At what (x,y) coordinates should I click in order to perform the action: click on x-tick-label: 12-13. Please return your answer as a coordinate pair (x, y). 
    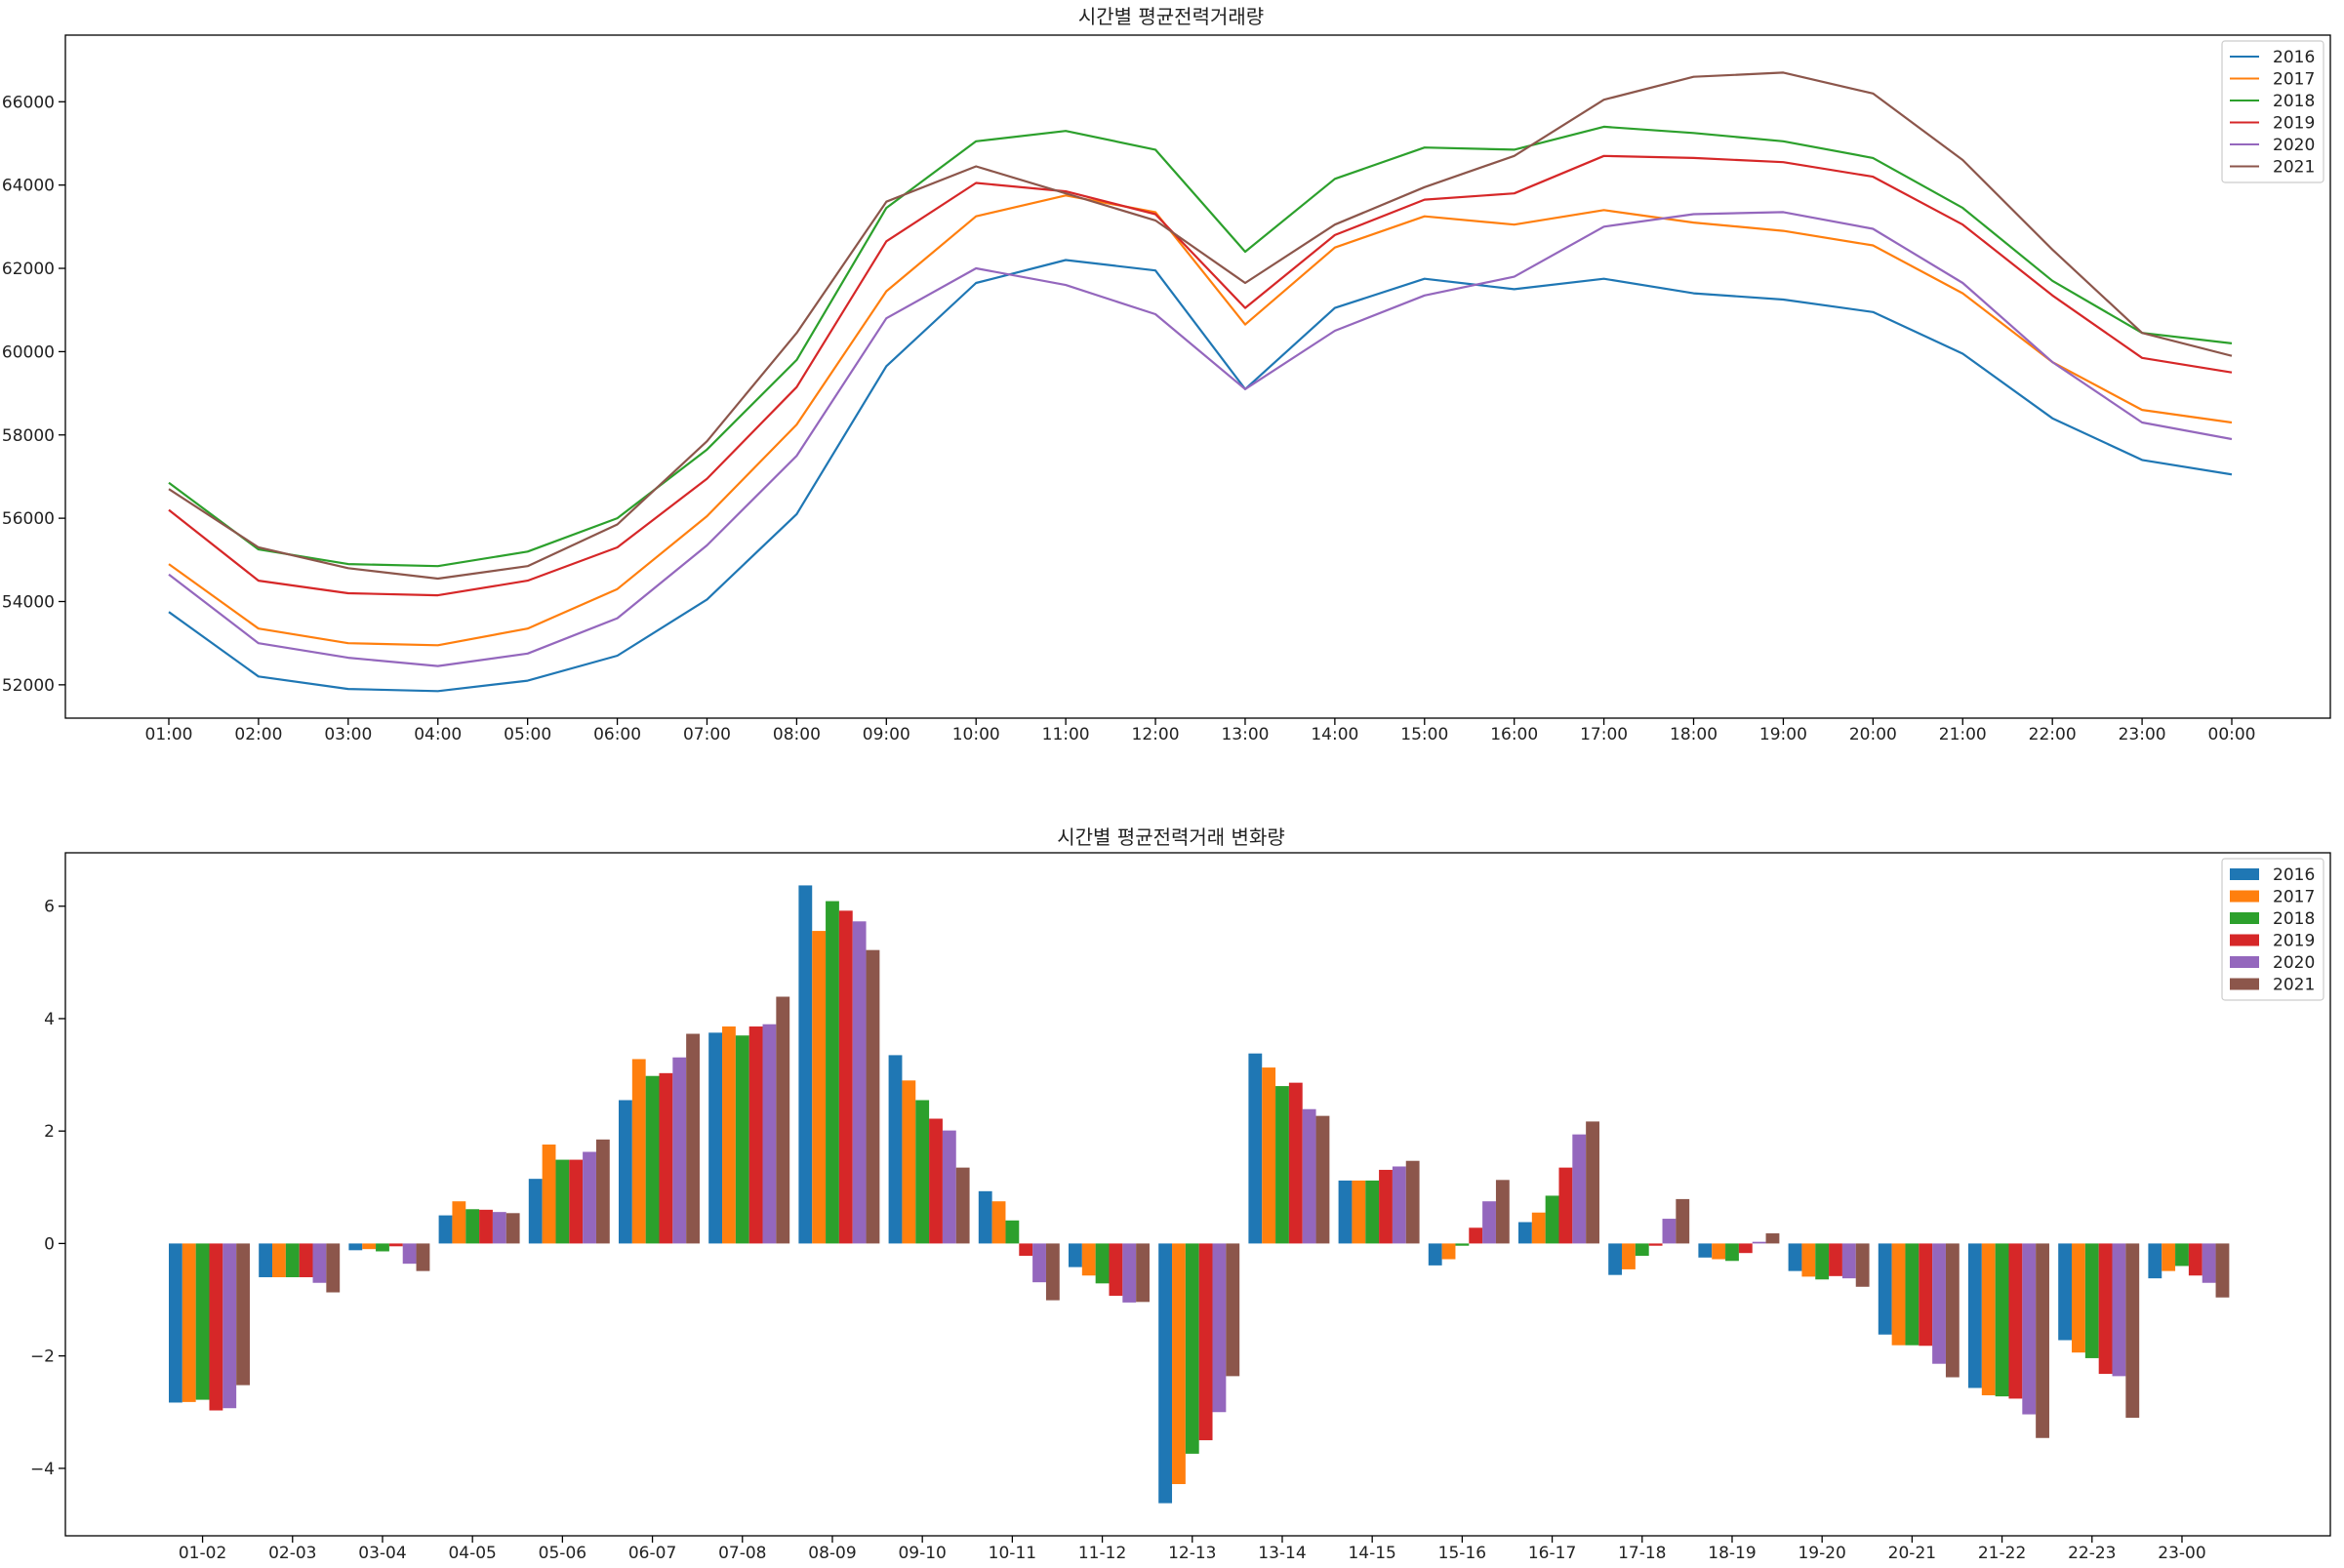
    Looking at the image, I should click on (1192, 1553).